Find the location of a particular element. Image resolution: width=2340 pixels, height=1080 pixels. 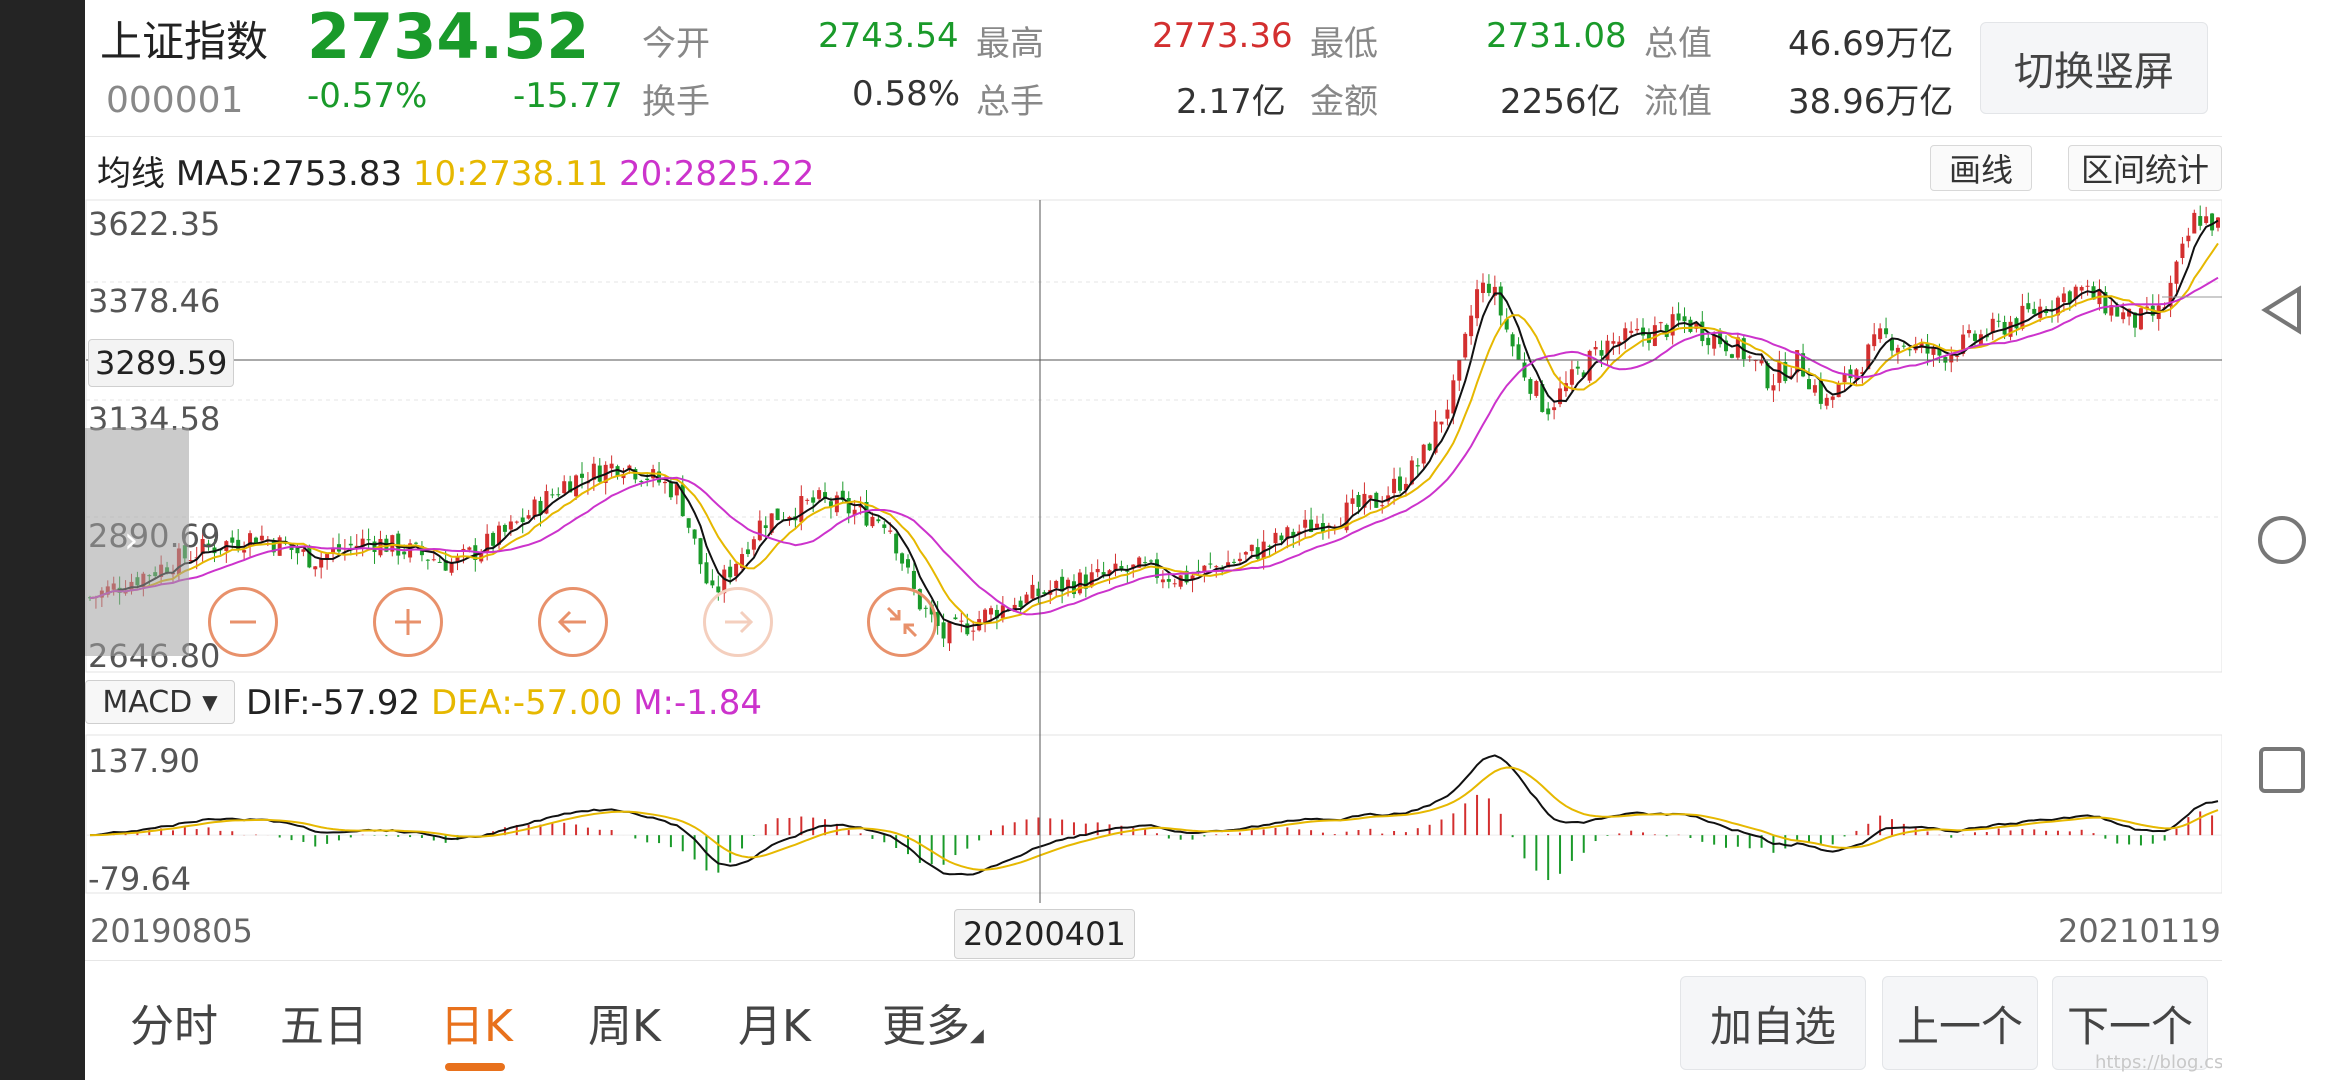

range-stats-button: 区间统计 is located at coordinates (2145, 168).